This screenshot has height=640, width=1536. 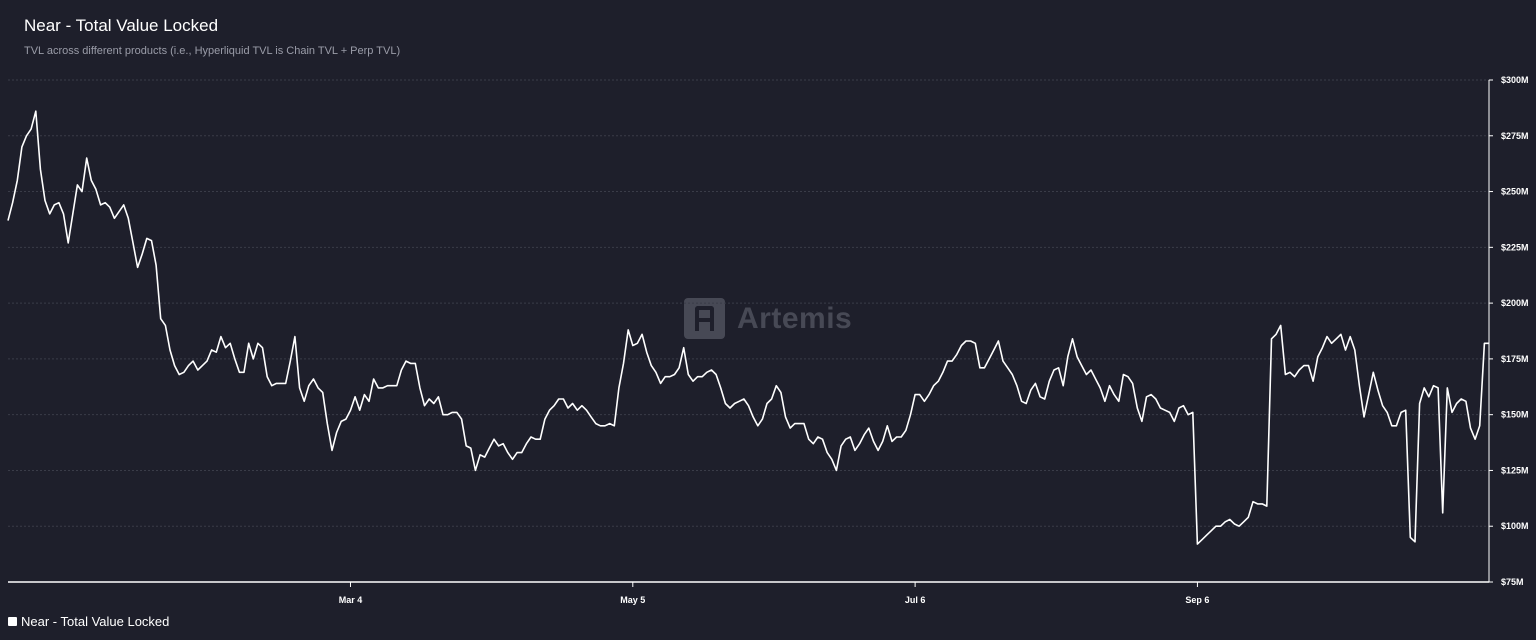 What do you see at coordinates (915, 600) in the screenshot?
I see `x-tick-label: Jul 6` at bounding box center [915, 600].